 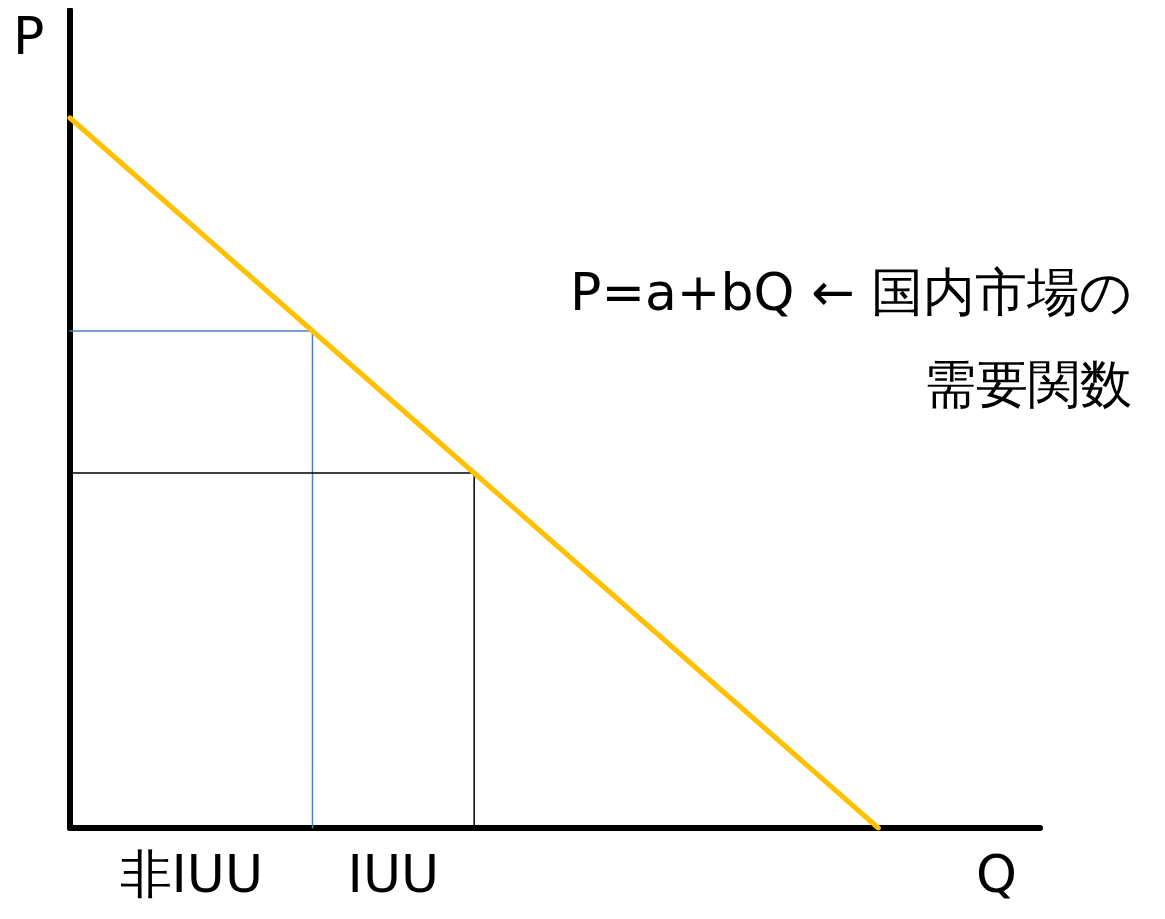 What do you see at coordinates (191, 874) in the screenshot?
I see `text: 非IUU` at bounding box center [191, 874].